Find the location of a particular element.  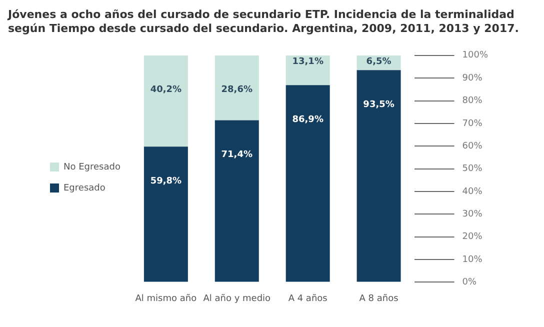

x-tick-label: Al año y medio is located at coordinates (237, 299).